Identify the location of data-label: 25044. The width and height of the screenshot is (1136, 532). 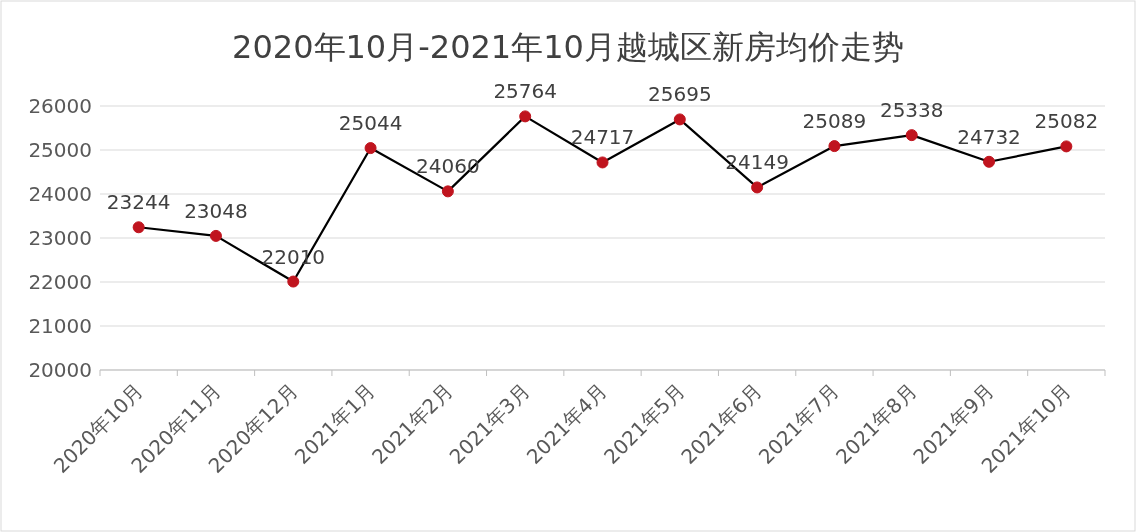
(370, 123).